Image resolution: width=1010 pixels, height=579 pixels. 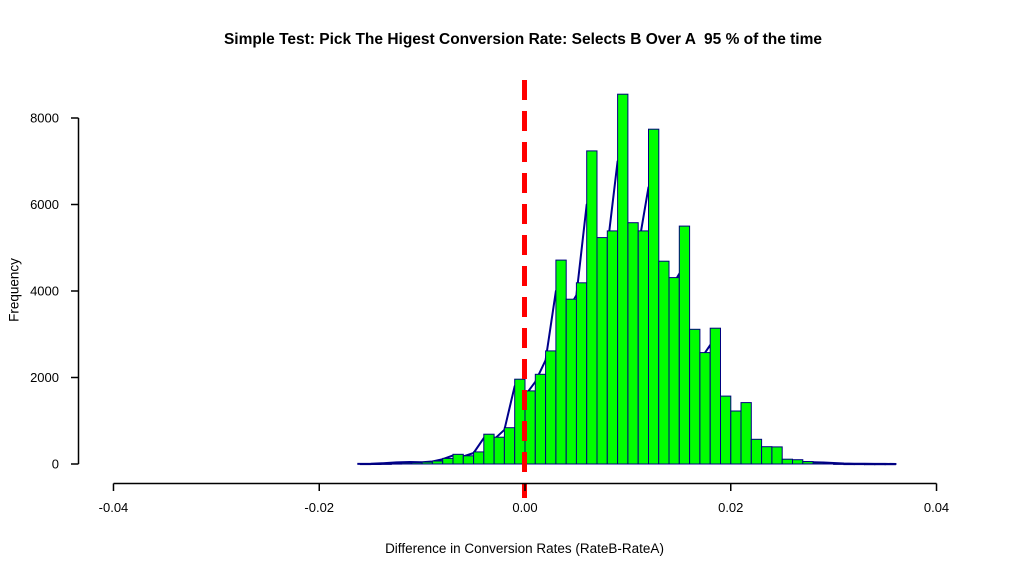 I want to click on y-tick-label: 8000, so click(x=44, y=118).